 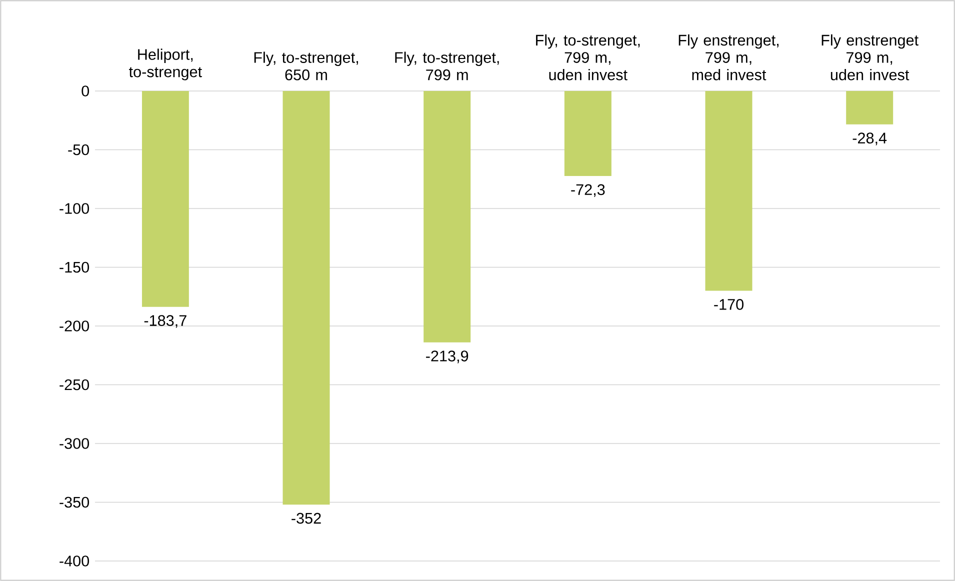 What do you see at coordinates (306, 518) in the screenshot?
I see `data-label: -352` at bounding box center [306, 518].